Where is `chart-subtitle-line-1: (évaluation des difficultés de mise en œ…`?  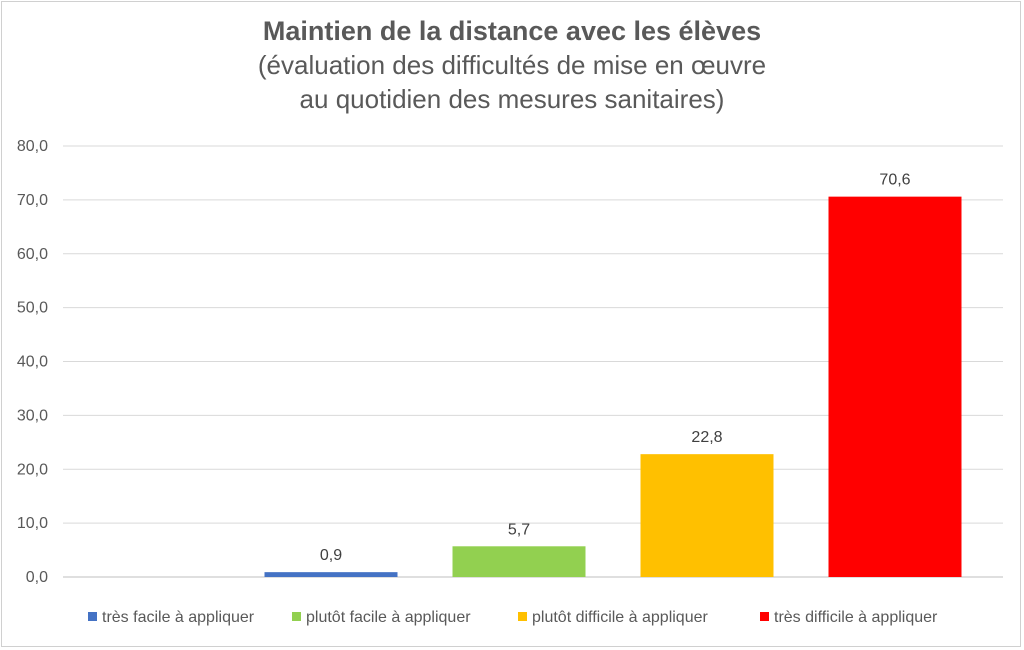 chart-subtitle-line-1: (évaluation des difficultés de mise en œ… is located at coordinates (512, 65).